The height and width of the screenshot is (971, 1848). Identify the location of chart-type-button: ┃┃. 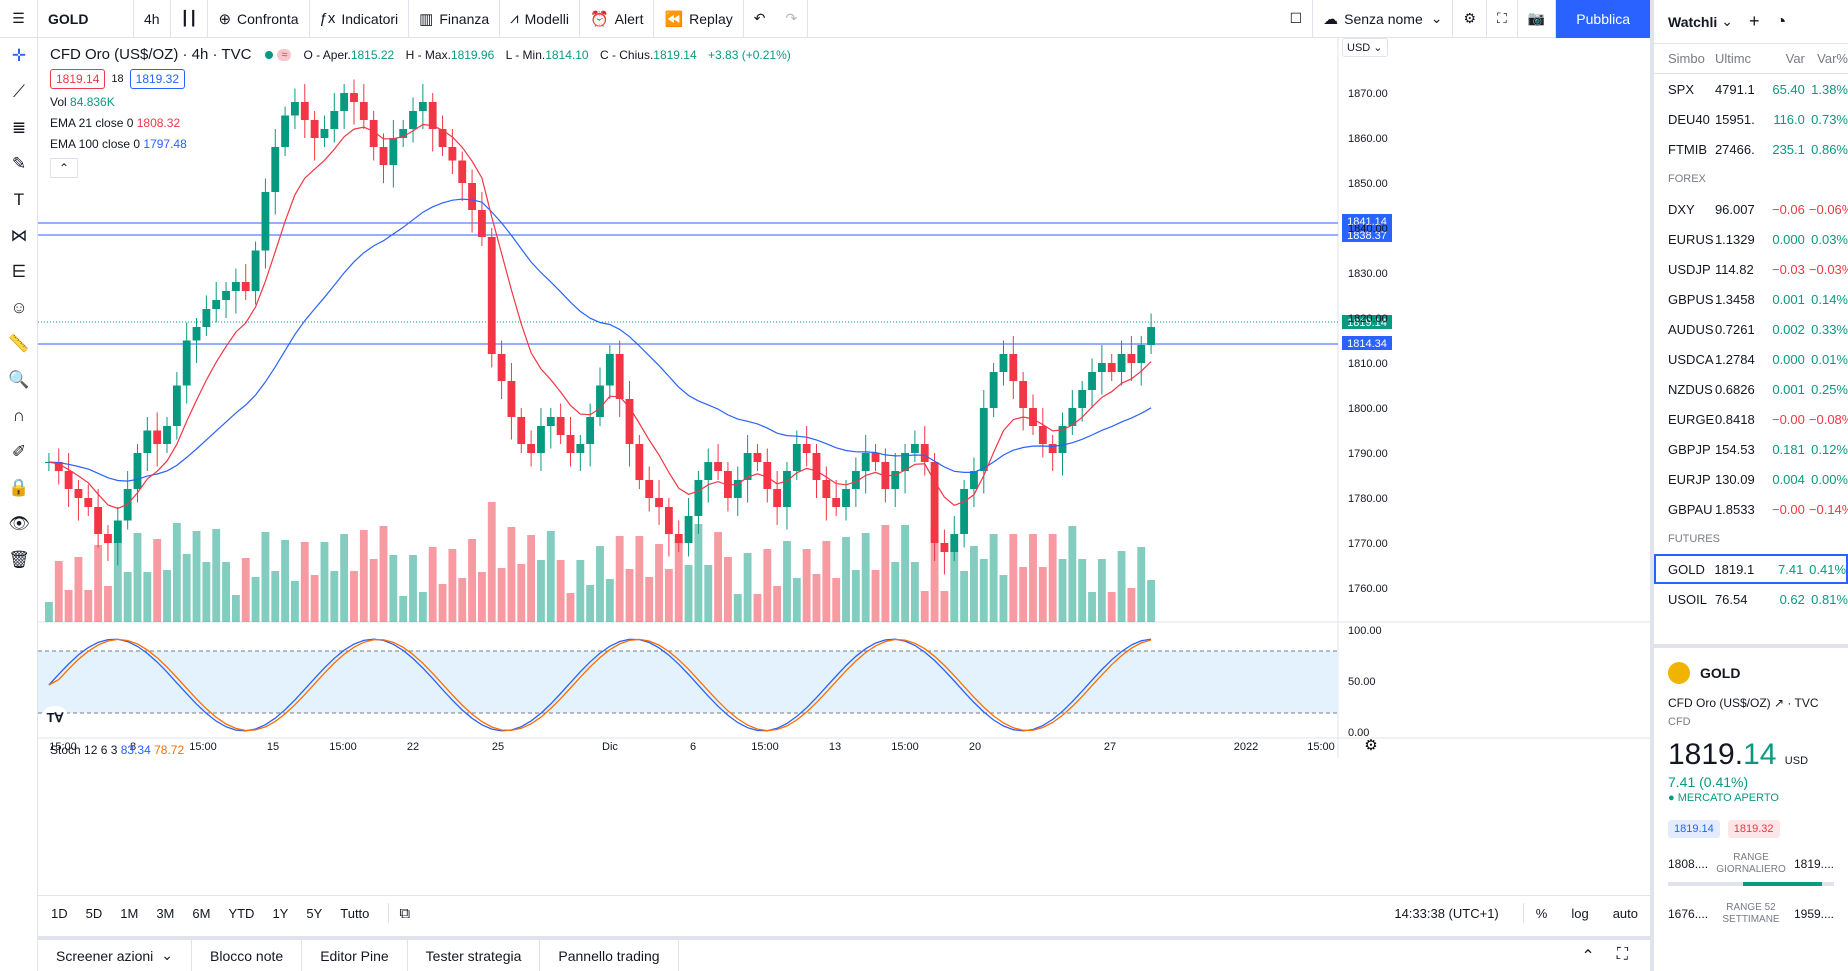
(190, 19).